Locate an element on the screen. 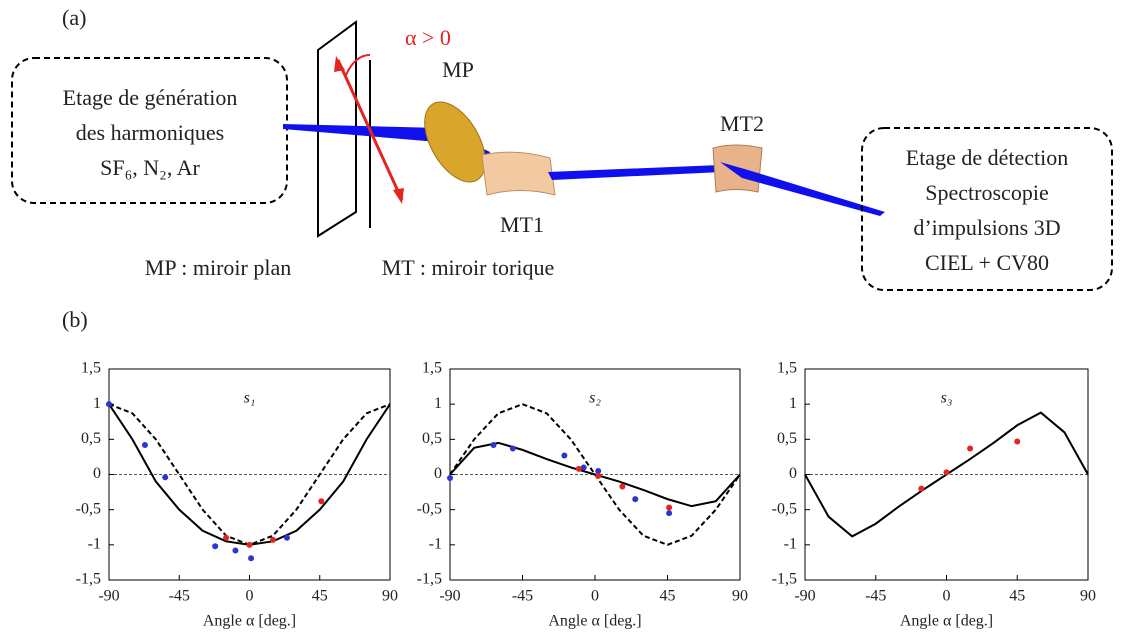  chart-title: s₂ is located at coordinates (595, 398).